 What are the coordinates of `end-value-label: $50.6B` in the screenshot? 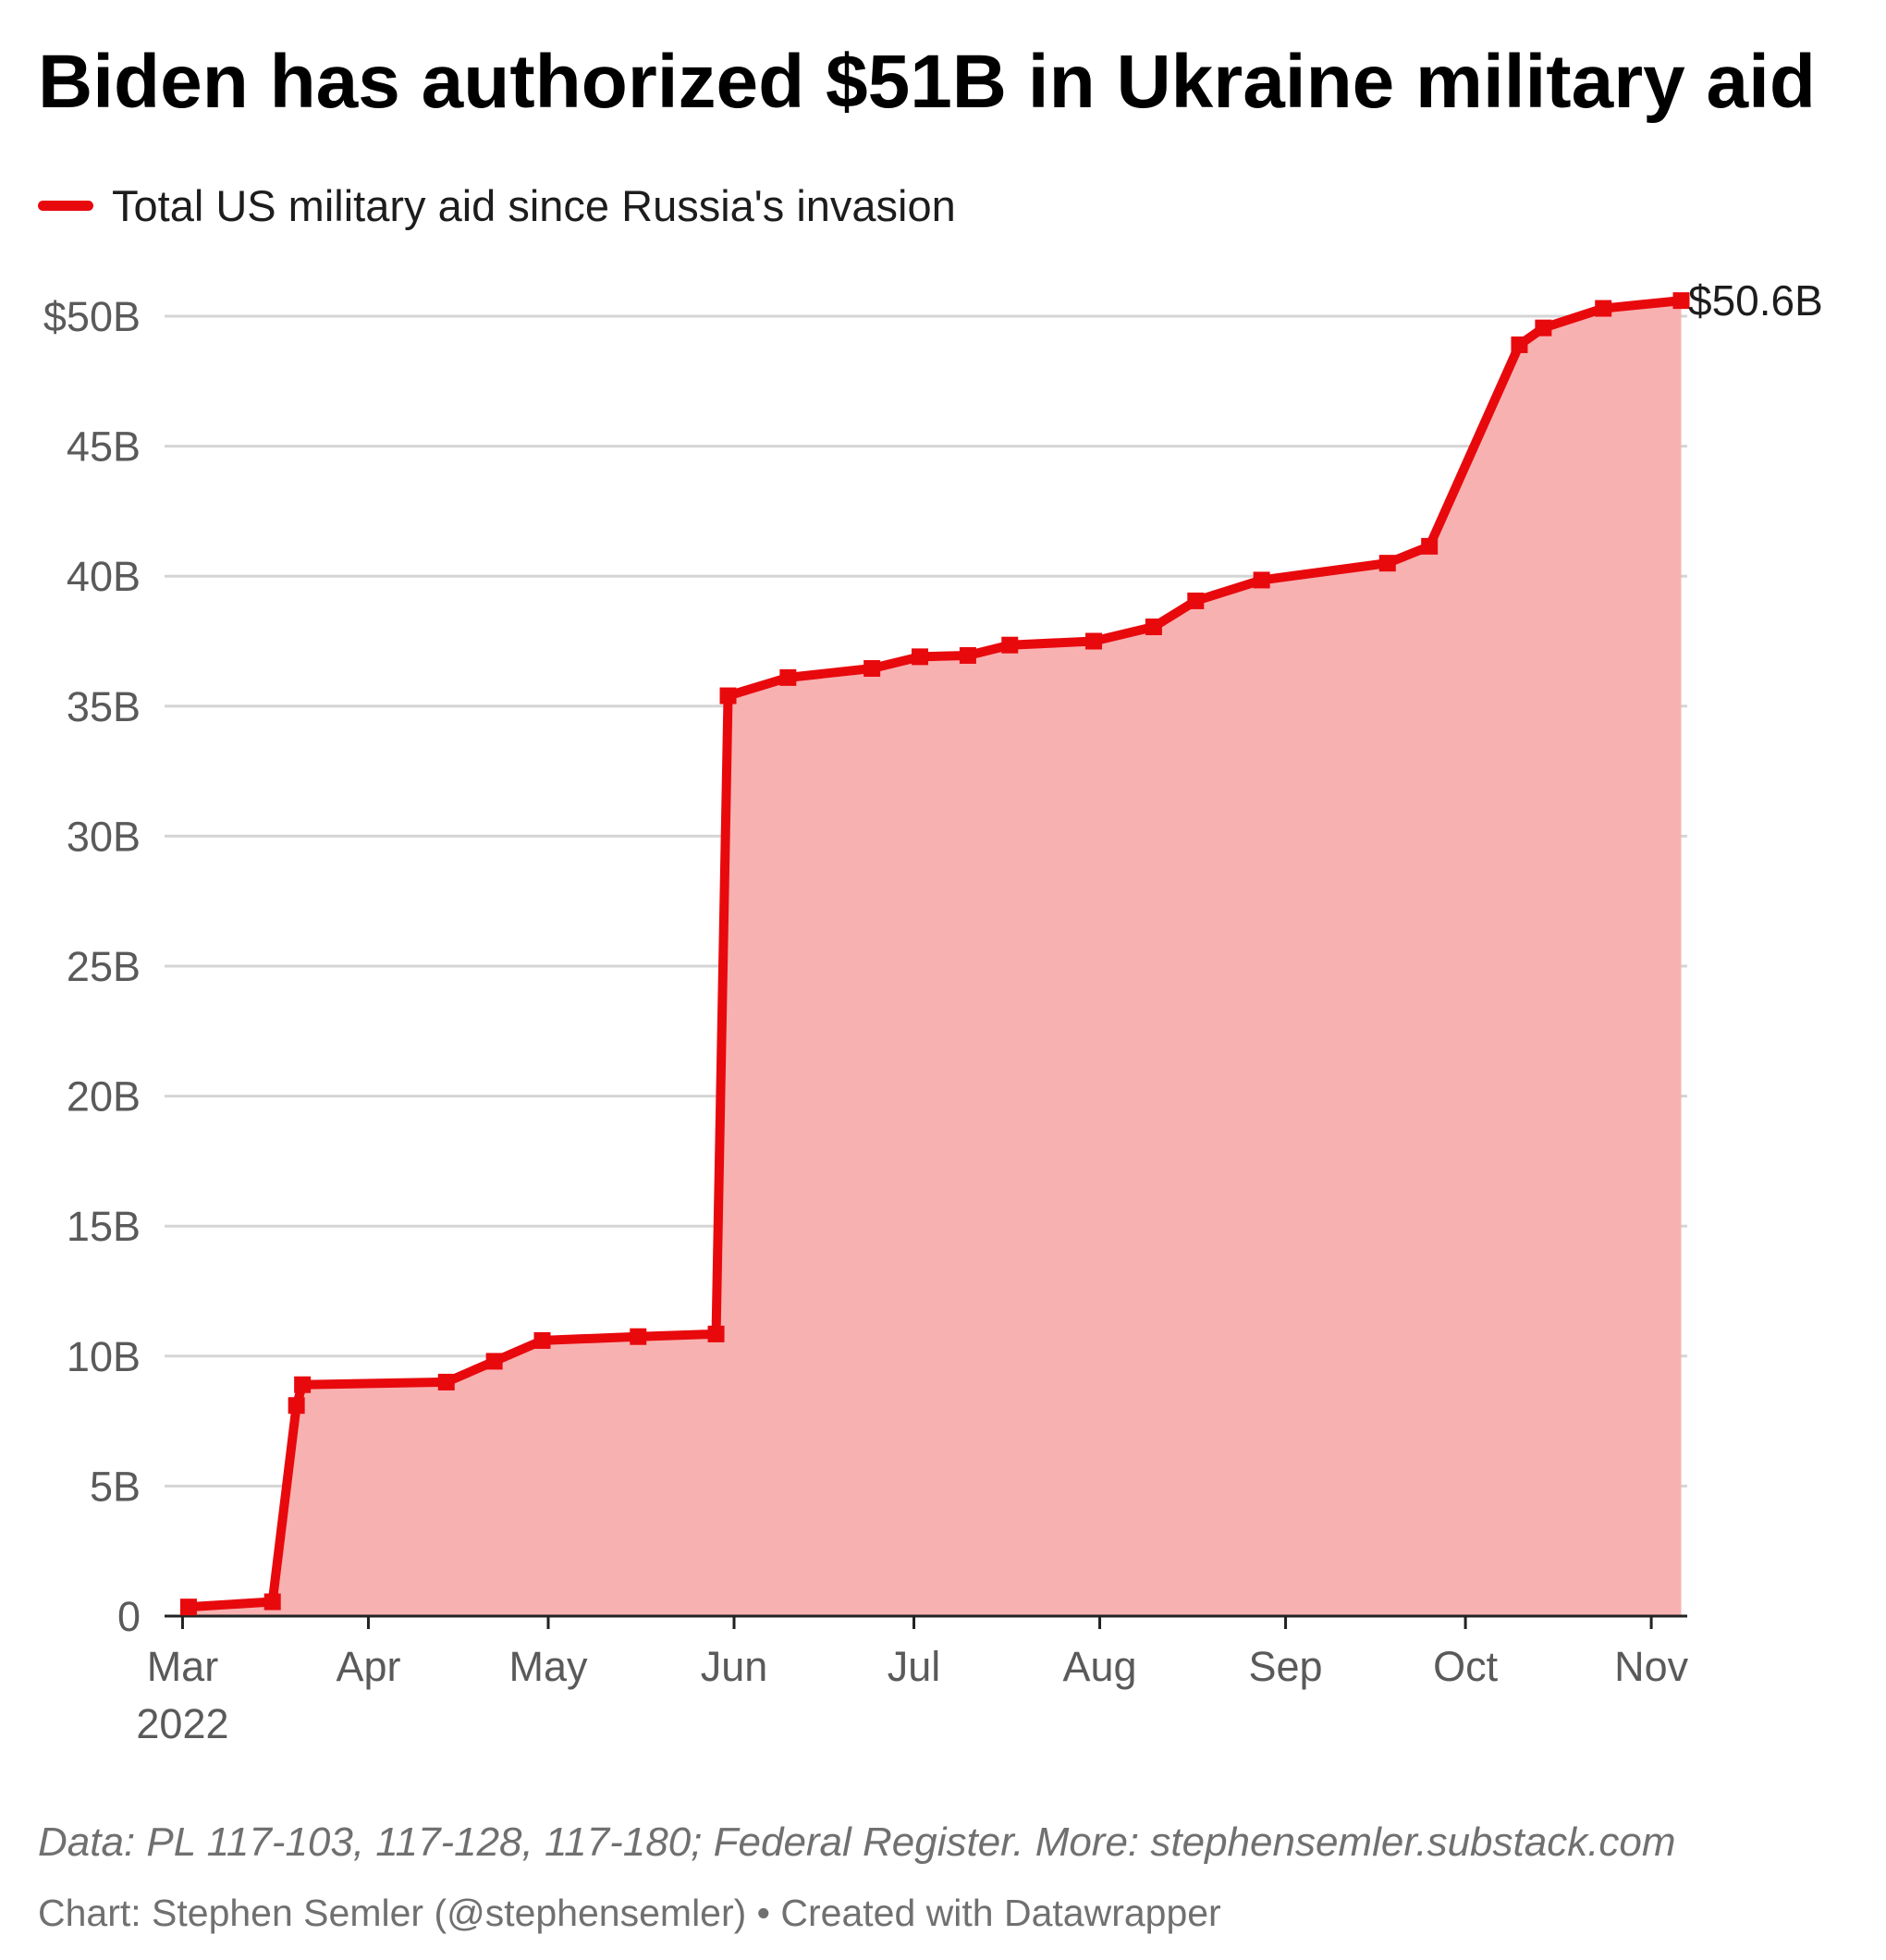 It's located at (1756, 301).